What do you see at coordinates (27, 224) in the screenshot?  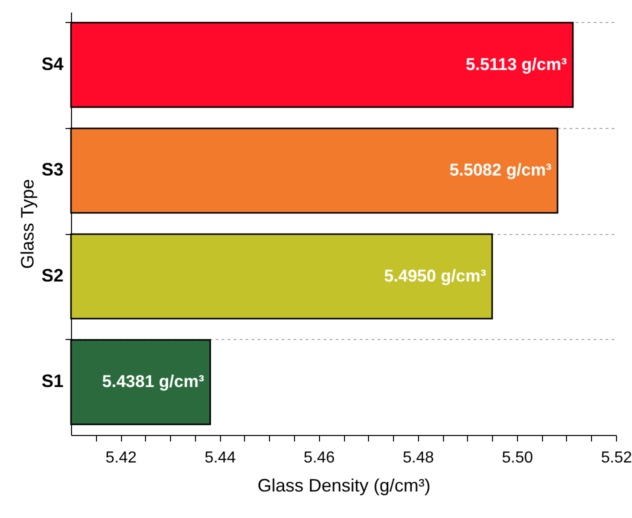 I see `y-axis-title: Glass Type` at bounding box center [27, 224].